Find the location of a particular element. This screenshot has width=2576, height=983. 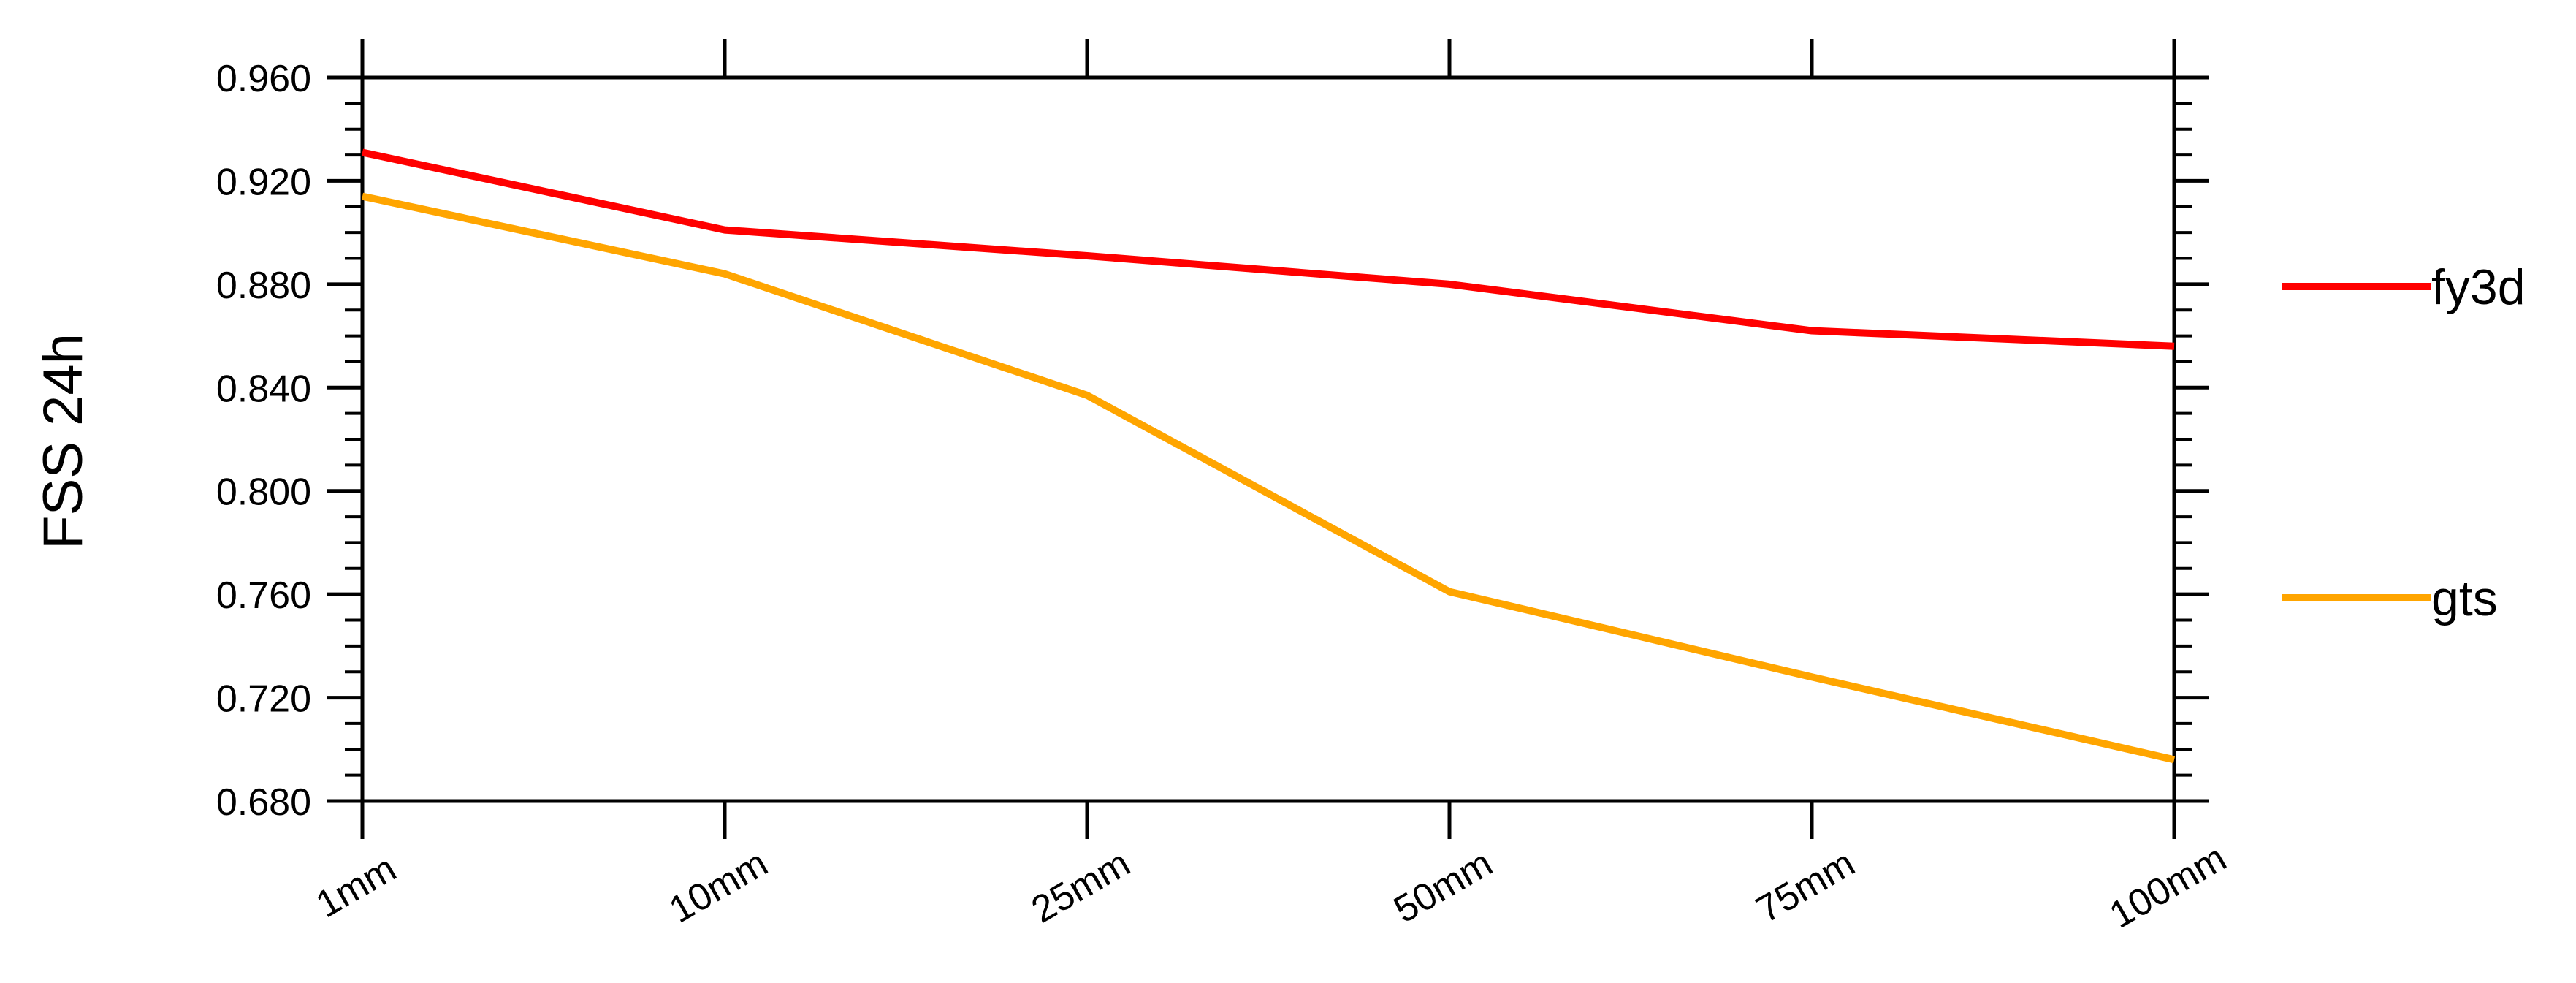

x-tick-label: 10mm is located at coordinates (718, 886).